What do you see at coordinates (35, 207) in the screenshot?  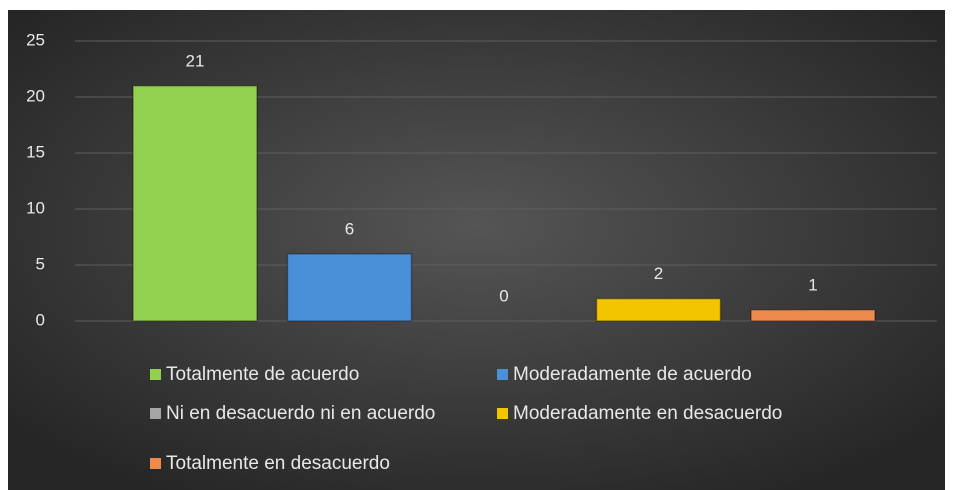 I see `y-tick-label: 10` at bounding box center [35, 207].